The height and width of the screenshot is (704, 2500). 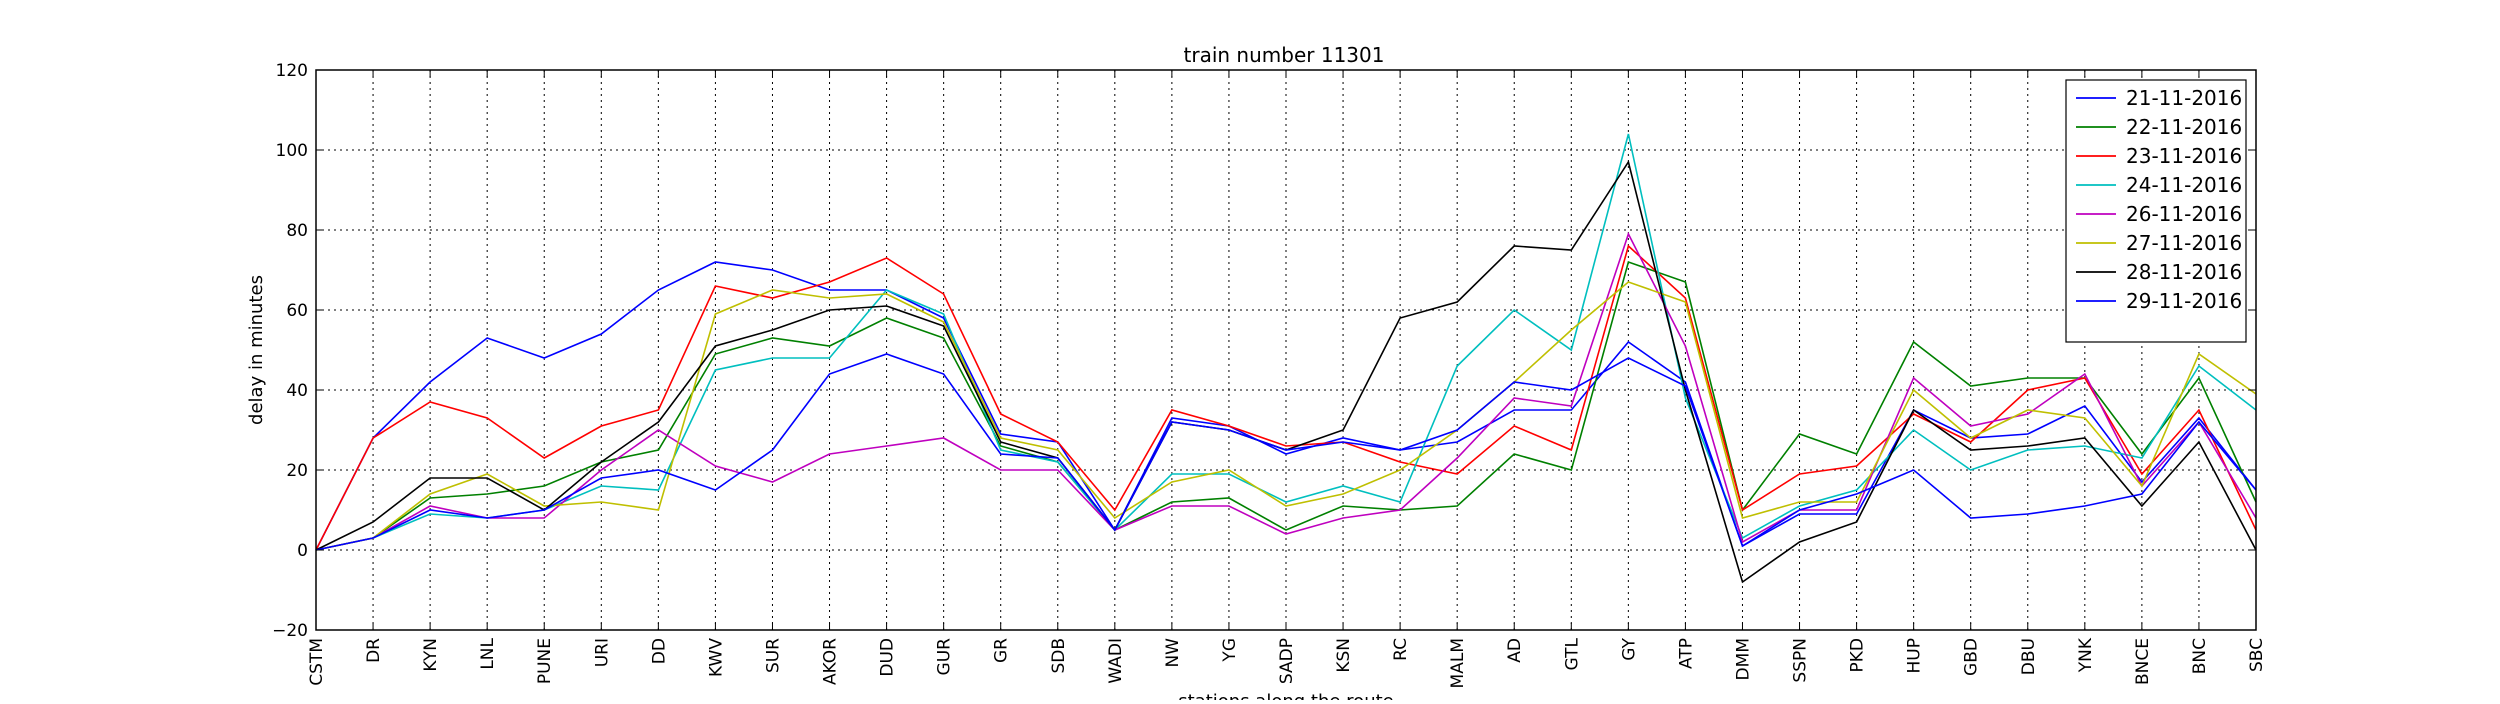 What do you see at coordinates (256, 350) in the screenshot?
I see `y-axis-label: delay in minutes` at bounding box center [256, 350].